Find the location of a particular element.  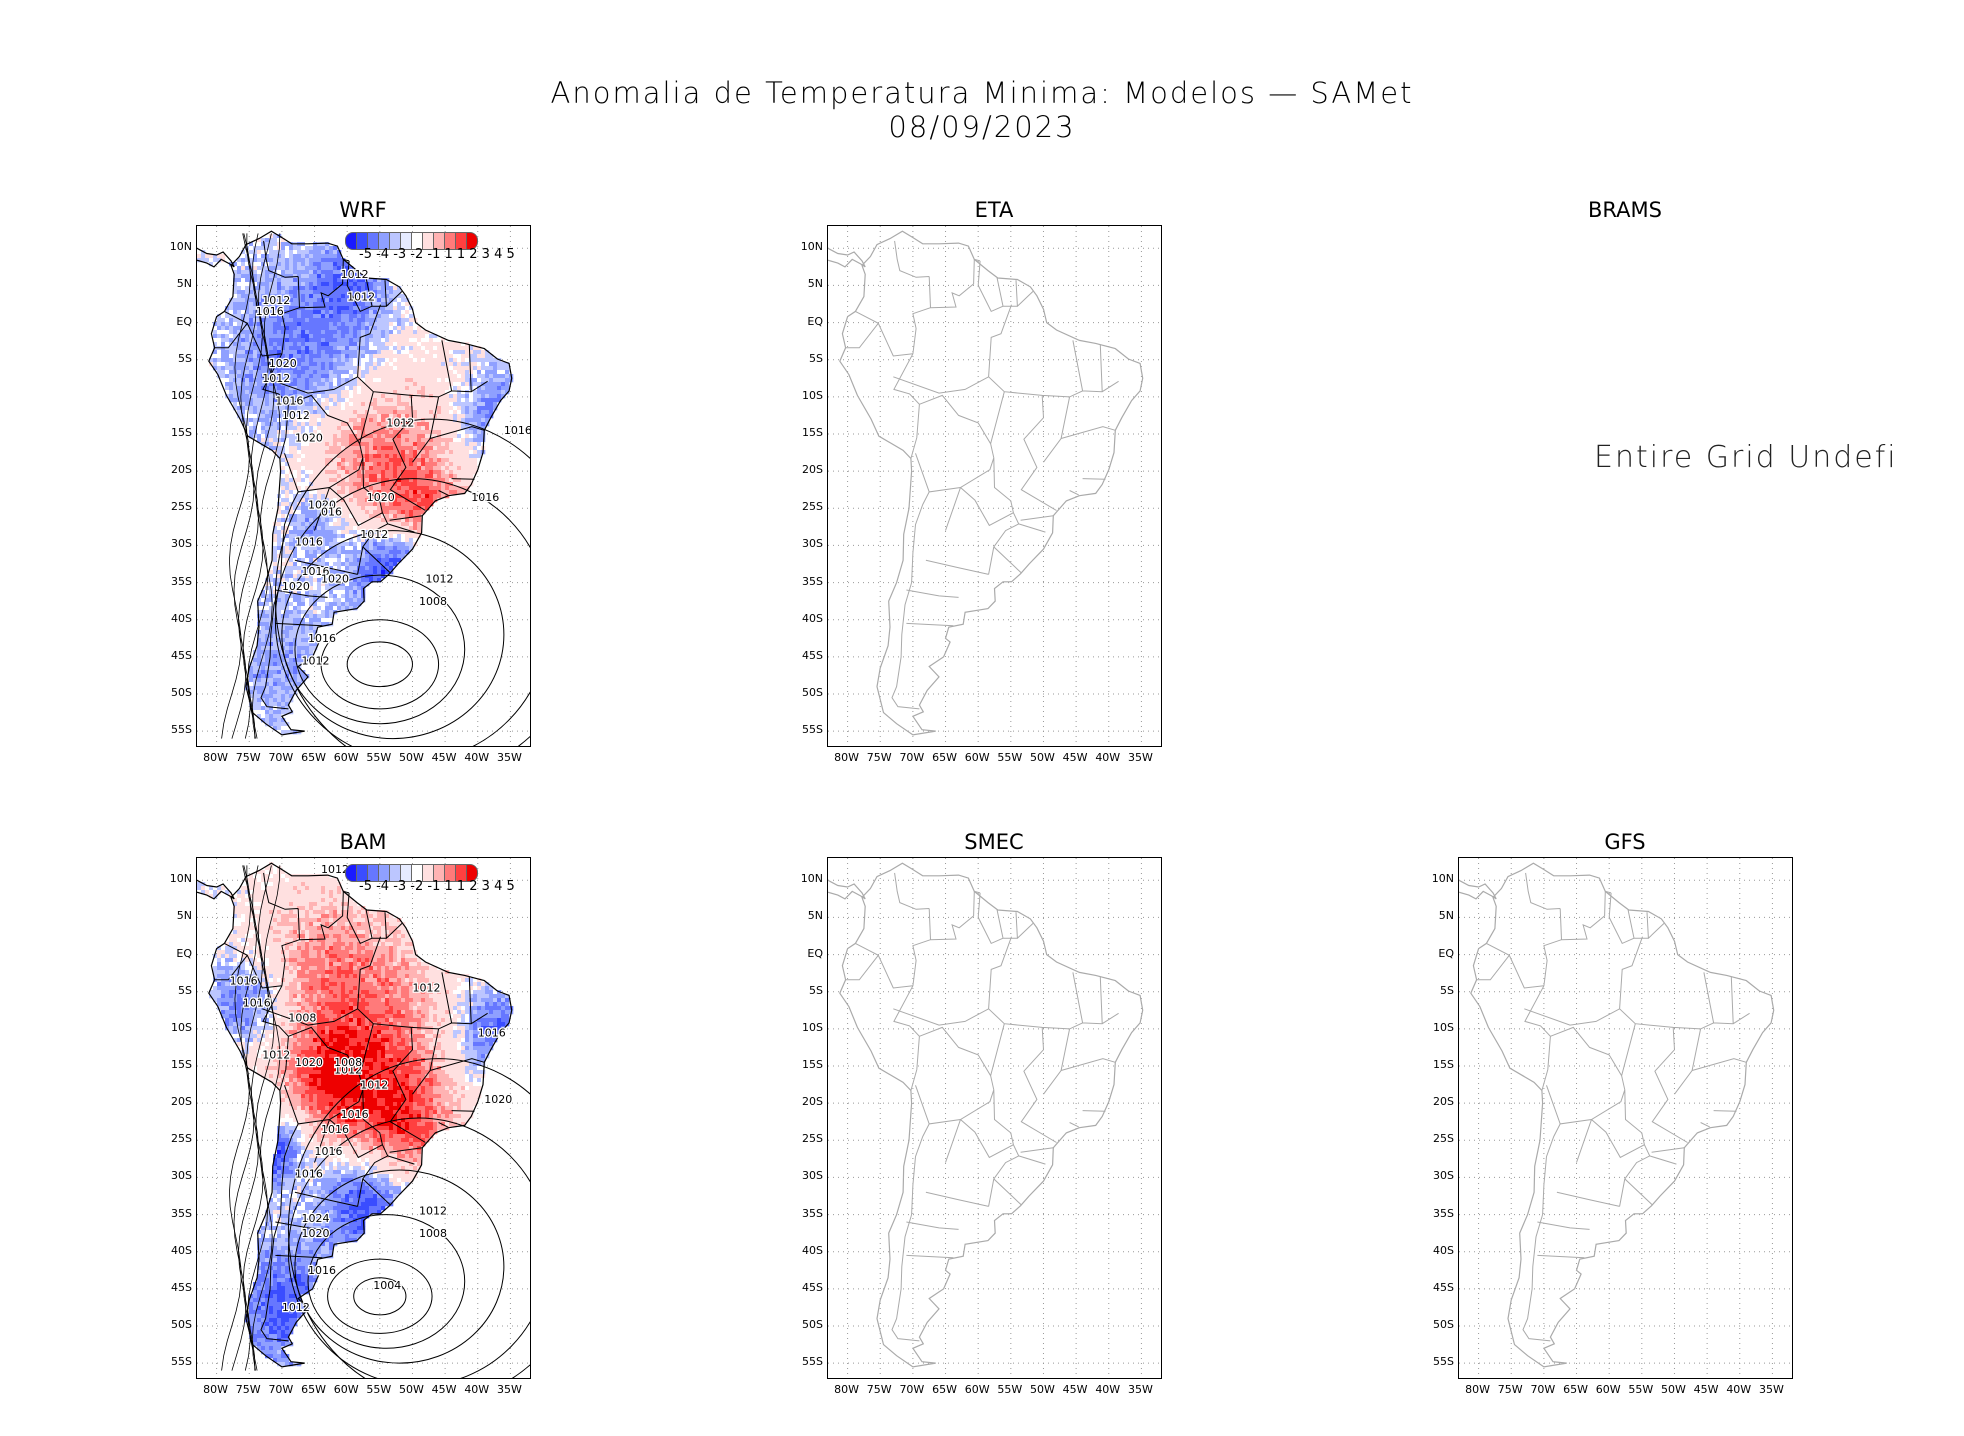

contour-label: 1008 is located at coordinates (348, 1062).